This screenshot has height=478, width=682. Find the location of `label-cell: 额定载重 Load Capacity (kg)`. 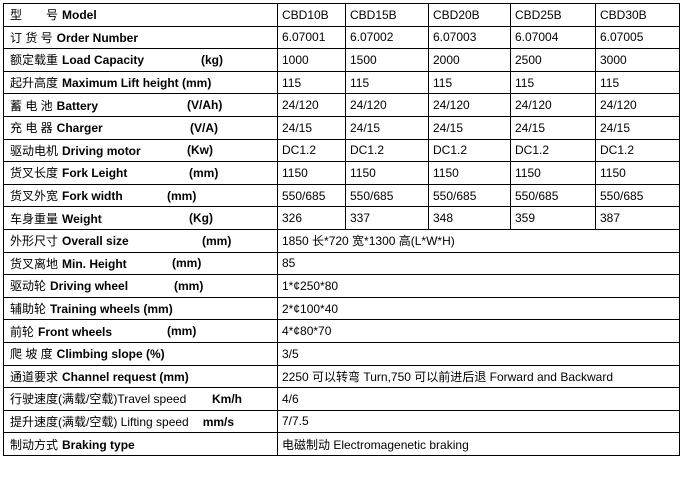

label-cell: 额定载重 Load Capacity (kg) is located at coordinates (140, 60).